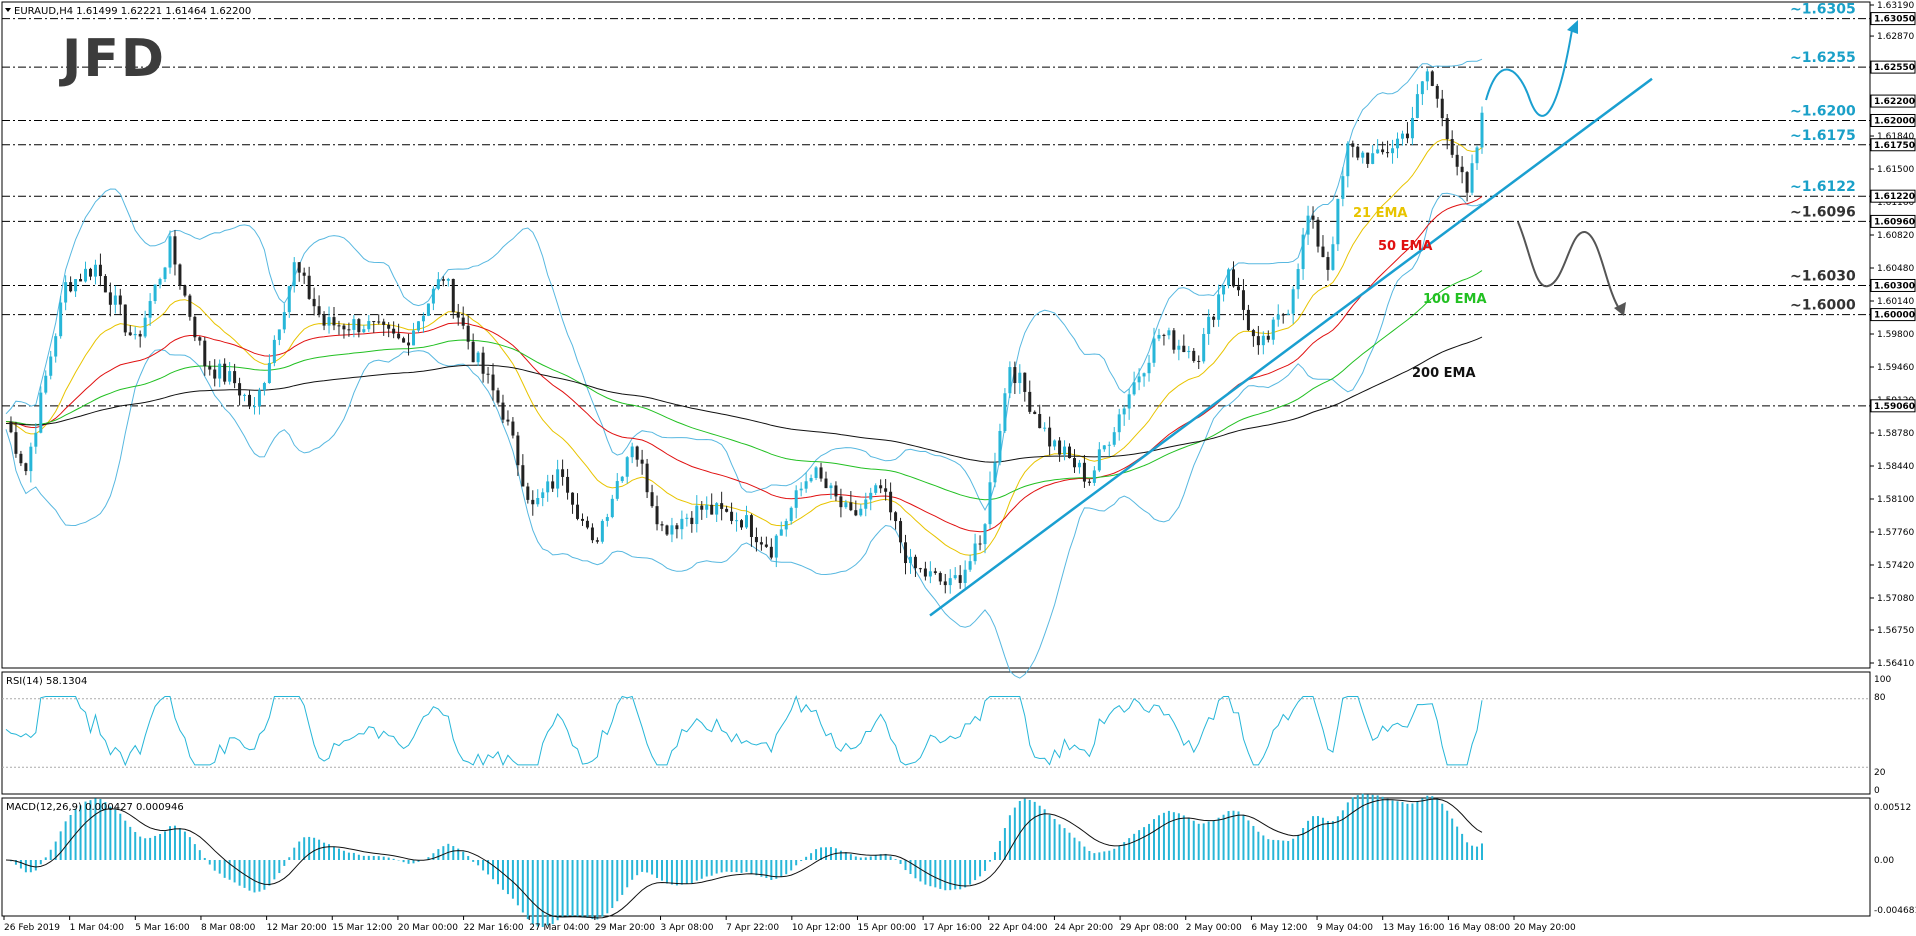 This screenshot has height=936, width=1916. Describe the element at coordinates (886, 928) in the screenshot. I see `time-tick-label: 15 Apr 00:00` at that location.